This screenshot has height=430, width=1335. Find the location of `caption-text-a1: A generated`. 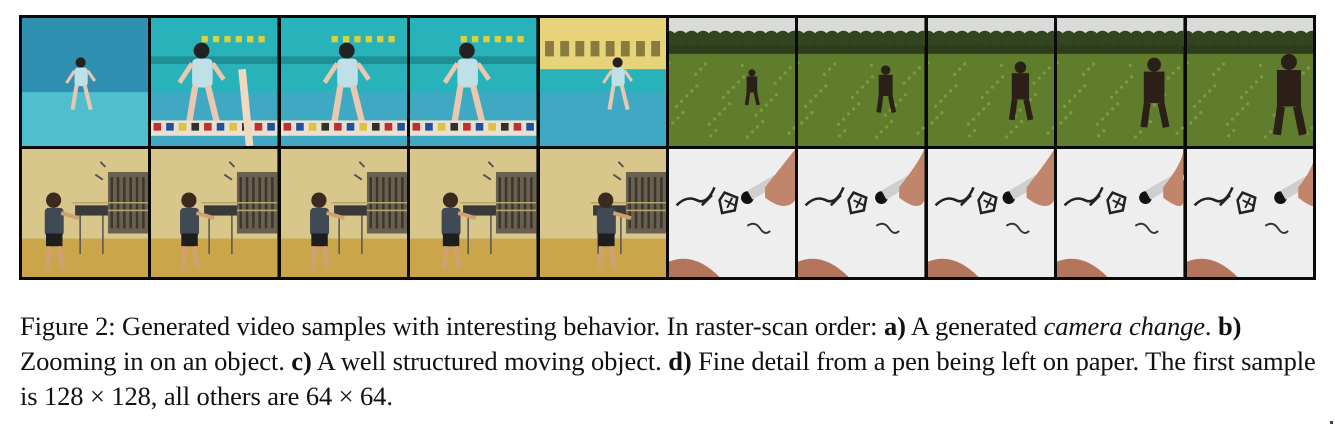

caption-text-a1: A generated is located at coordinates (974, 326).